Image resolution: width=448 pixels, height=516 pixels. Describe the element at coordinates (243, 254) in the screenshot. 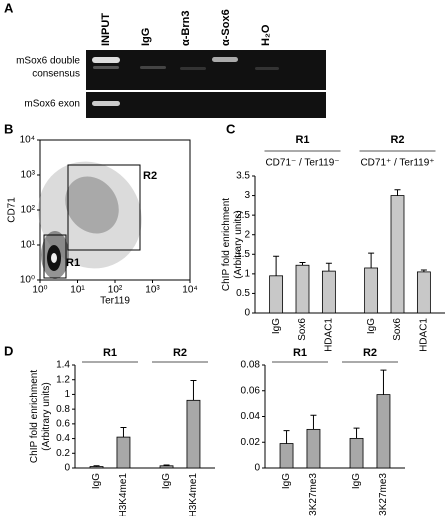

I see `y-tick-label: 1.5` at that location.